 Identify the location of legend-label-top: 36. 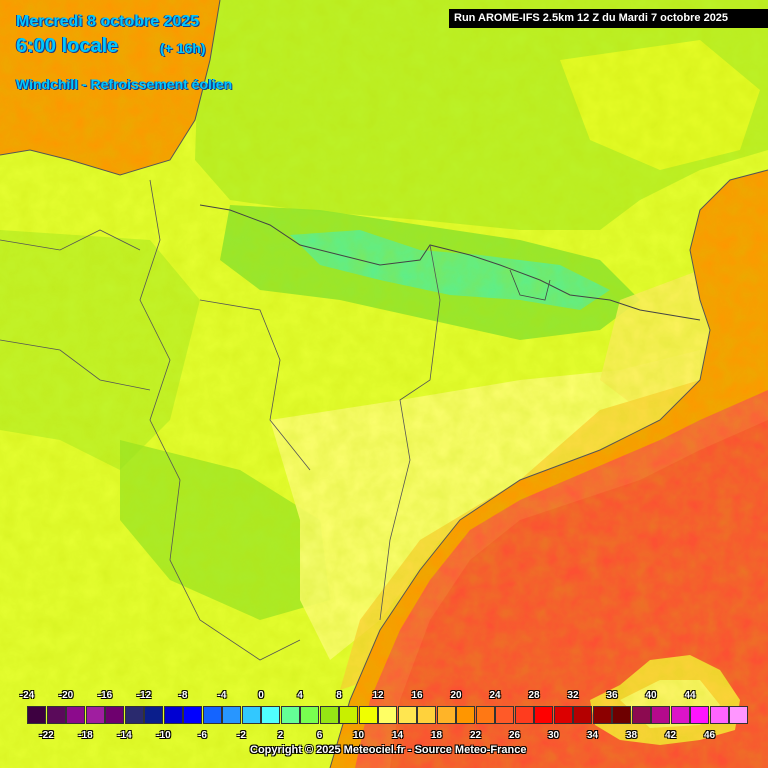
(612, 695).